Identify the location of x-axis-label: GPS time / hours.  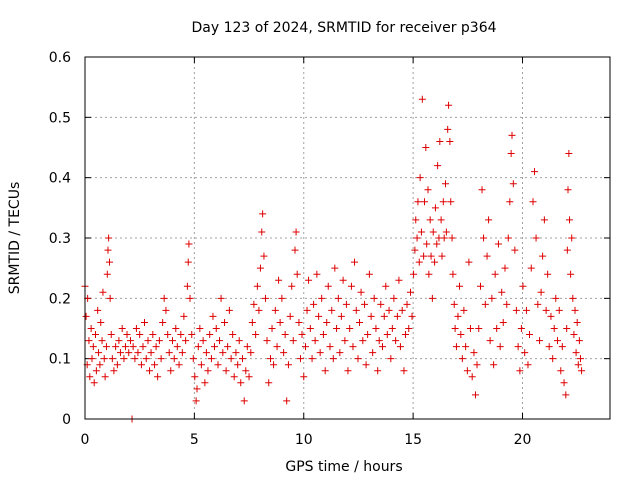
(343, 467).